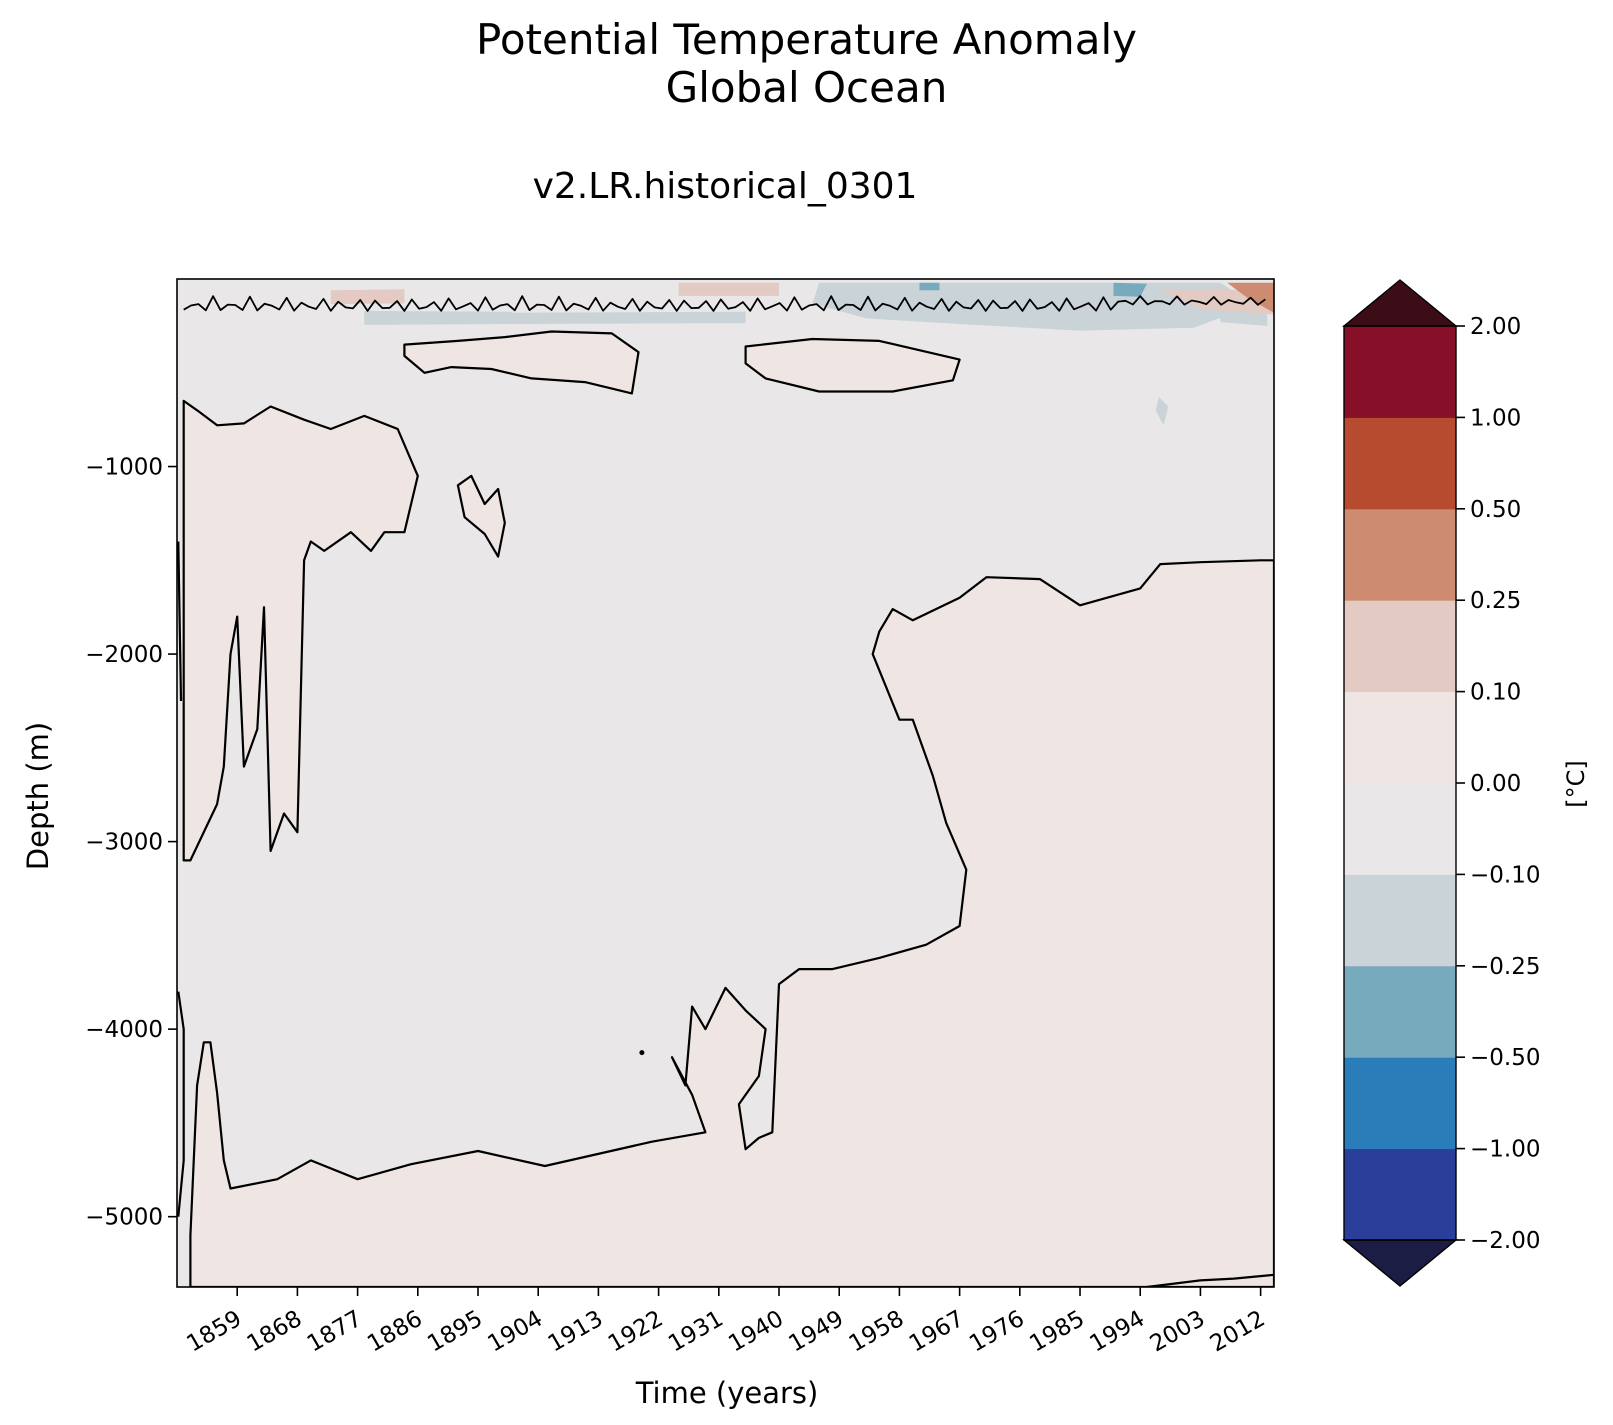  What do you see at coordinates (1400, 303) in the screenshot?
I see `colorbar-extend-max` at bounding box center [1400, 303].